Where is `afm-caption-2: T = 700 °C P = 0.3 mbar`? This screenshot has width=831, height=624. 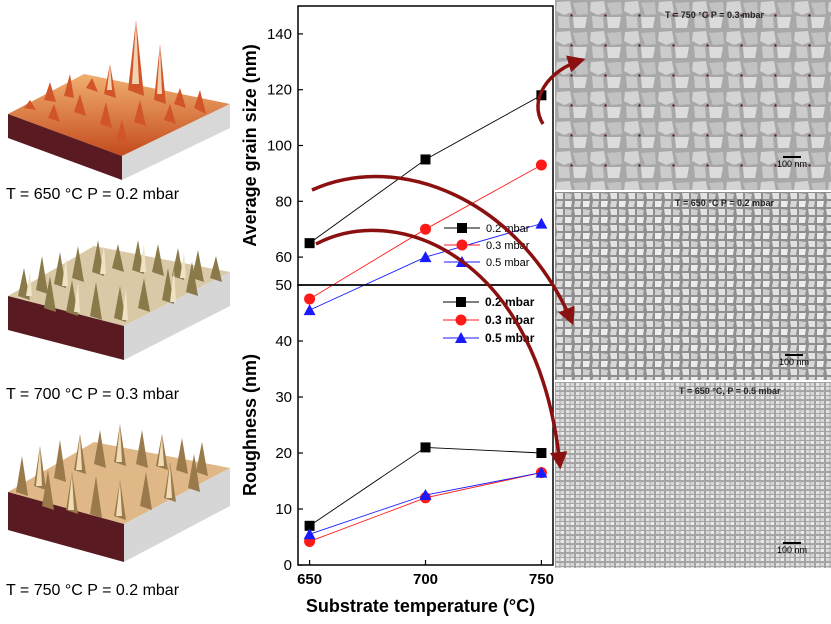
afm-caption-2: T = 700 °C P = 0.3 mbar is located at coordinates (93, 394).